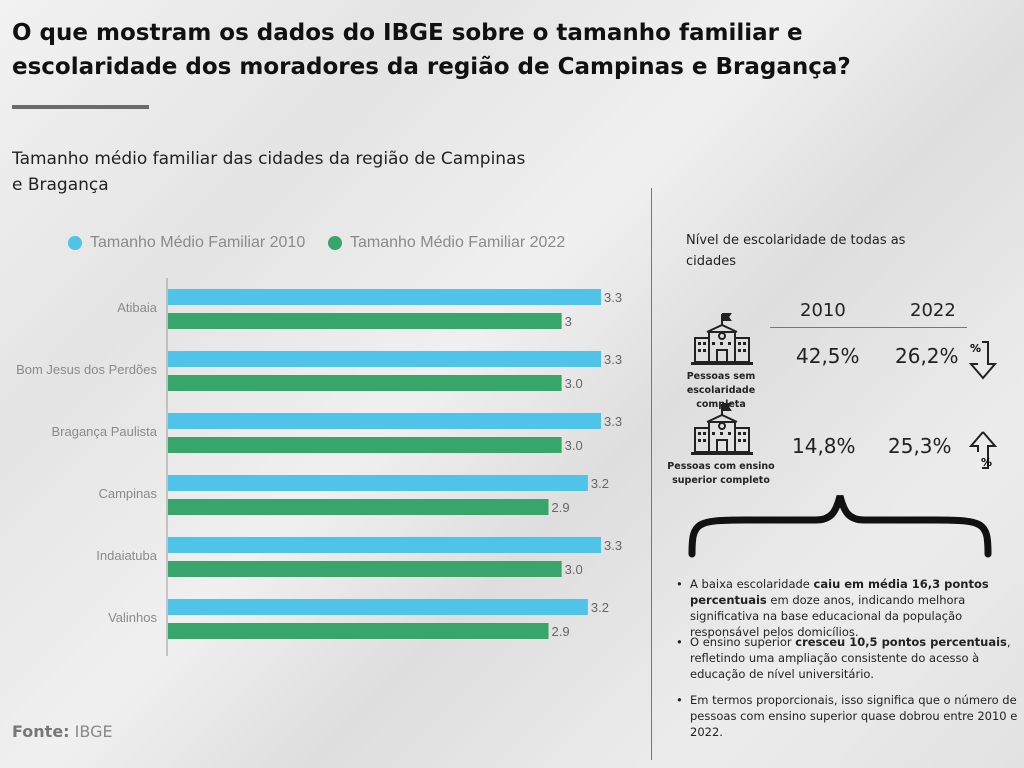 The width and height of the screenshot is (1024, 768). Describe the element at coordinates (752, 584) in the screenshot. I see `bullet-text: A baixa escolaridade` at that location.